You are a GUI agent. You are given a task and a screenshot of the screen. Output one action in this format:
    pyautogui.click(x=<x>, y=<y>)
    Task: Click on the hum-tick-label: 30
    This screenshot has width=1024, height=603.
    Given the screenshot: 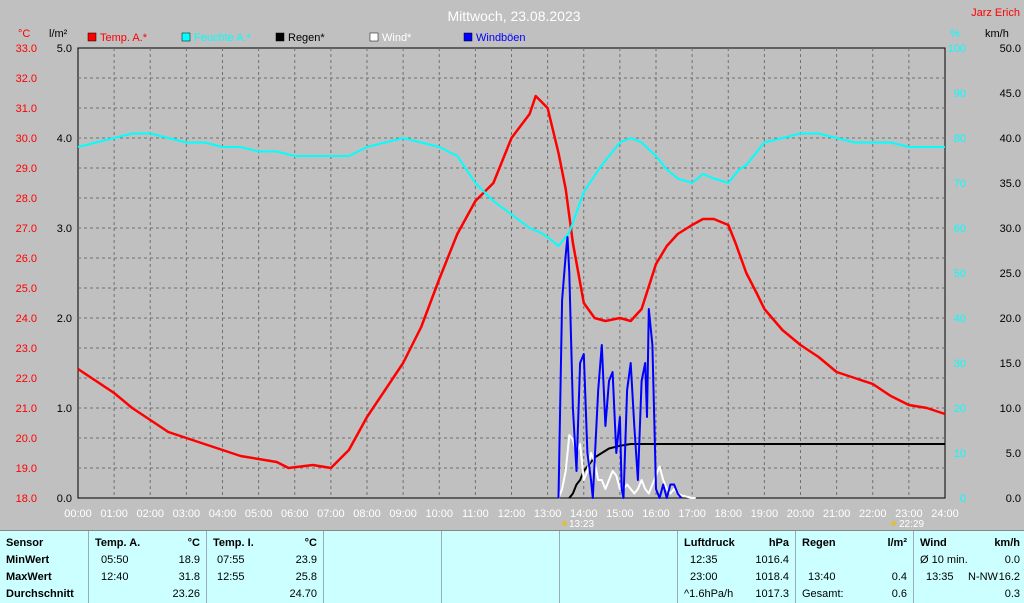 What is the action you would take?
    pyautogui.click(x=960, y=364)
    